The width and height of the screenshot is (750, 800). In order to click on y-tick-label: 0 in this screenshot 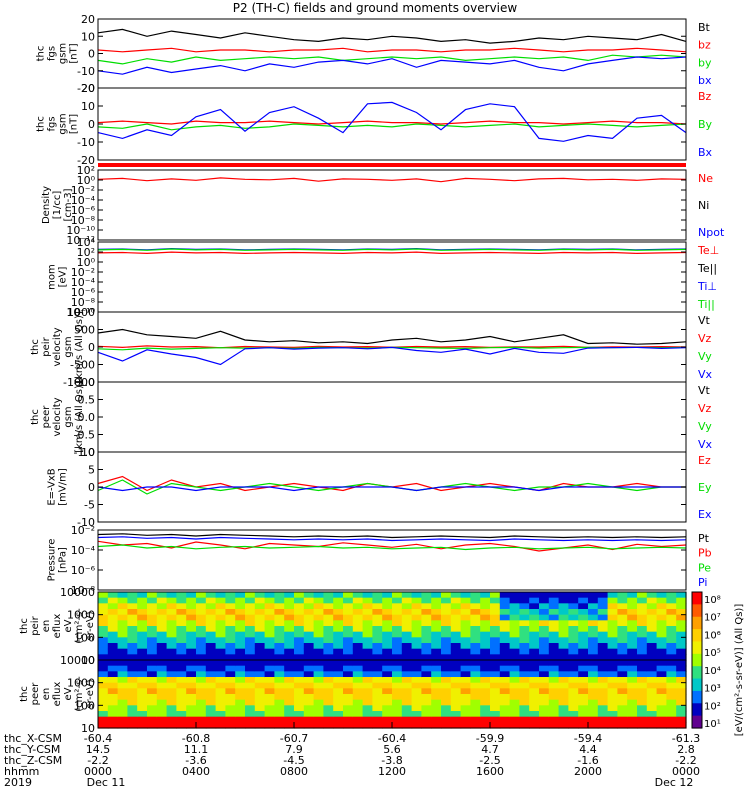, I will do `click(91, 347)`.